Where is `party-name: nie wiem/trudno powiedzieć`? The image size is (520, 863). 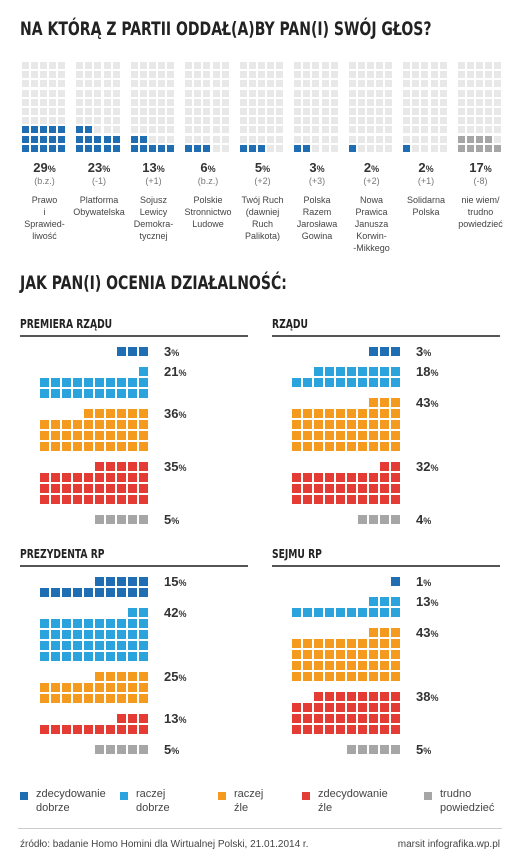 party-name: nie wiem/trudno powiedzieć is located at coordinates (480, 212).